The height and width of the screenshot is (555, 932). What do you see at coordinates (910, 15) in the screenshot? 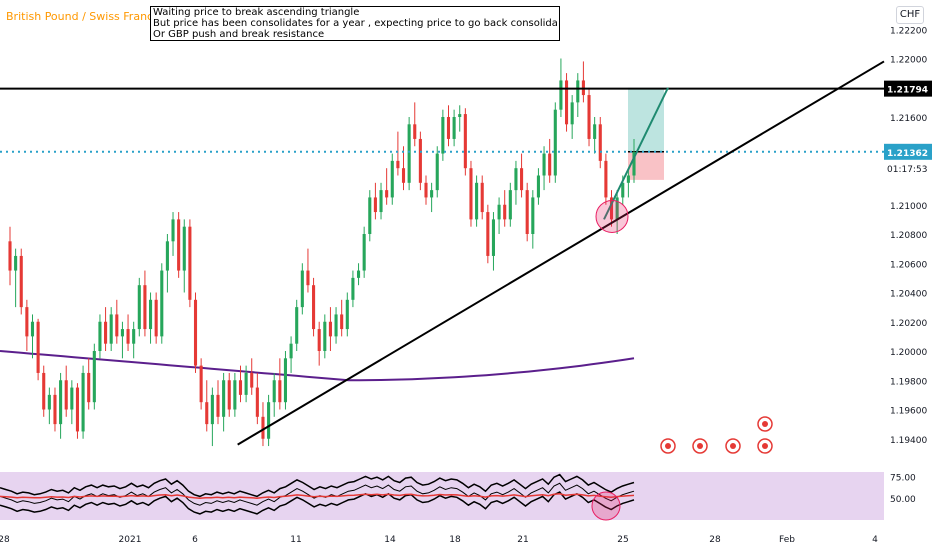
I see `currency-badge: CHF` at bounding box center [910, 15].